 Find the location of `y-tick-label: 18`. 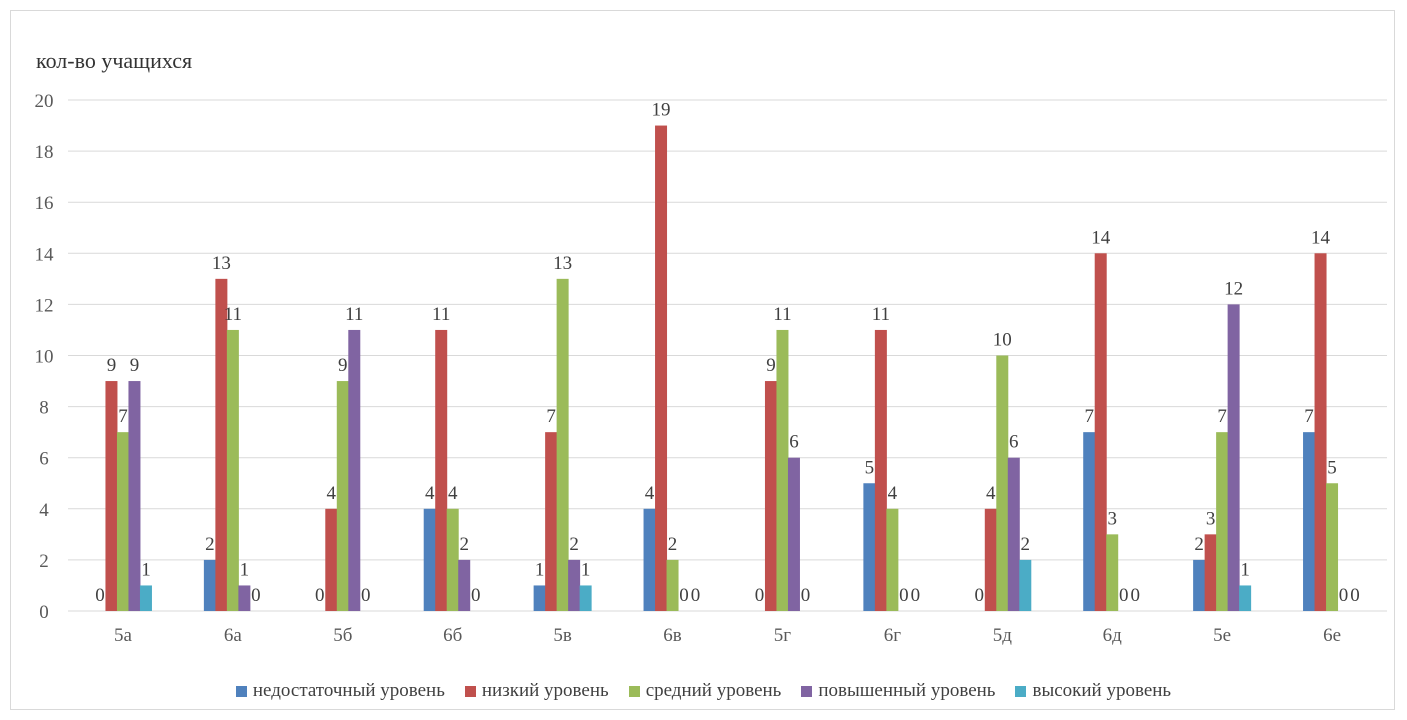

y-tick-label: 18 is located at coordinates (44, 152).